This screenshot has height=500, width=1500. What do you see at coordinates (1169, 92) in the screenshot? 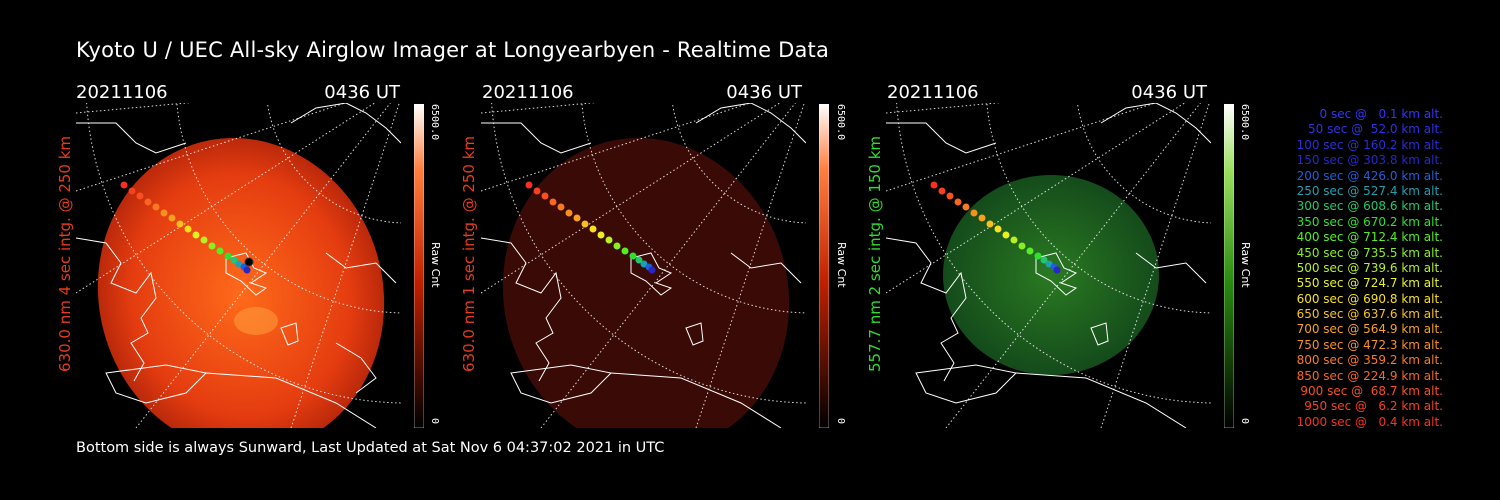
I see `panel-3-time: 0436 UT` at bounding box center [1169, 92].